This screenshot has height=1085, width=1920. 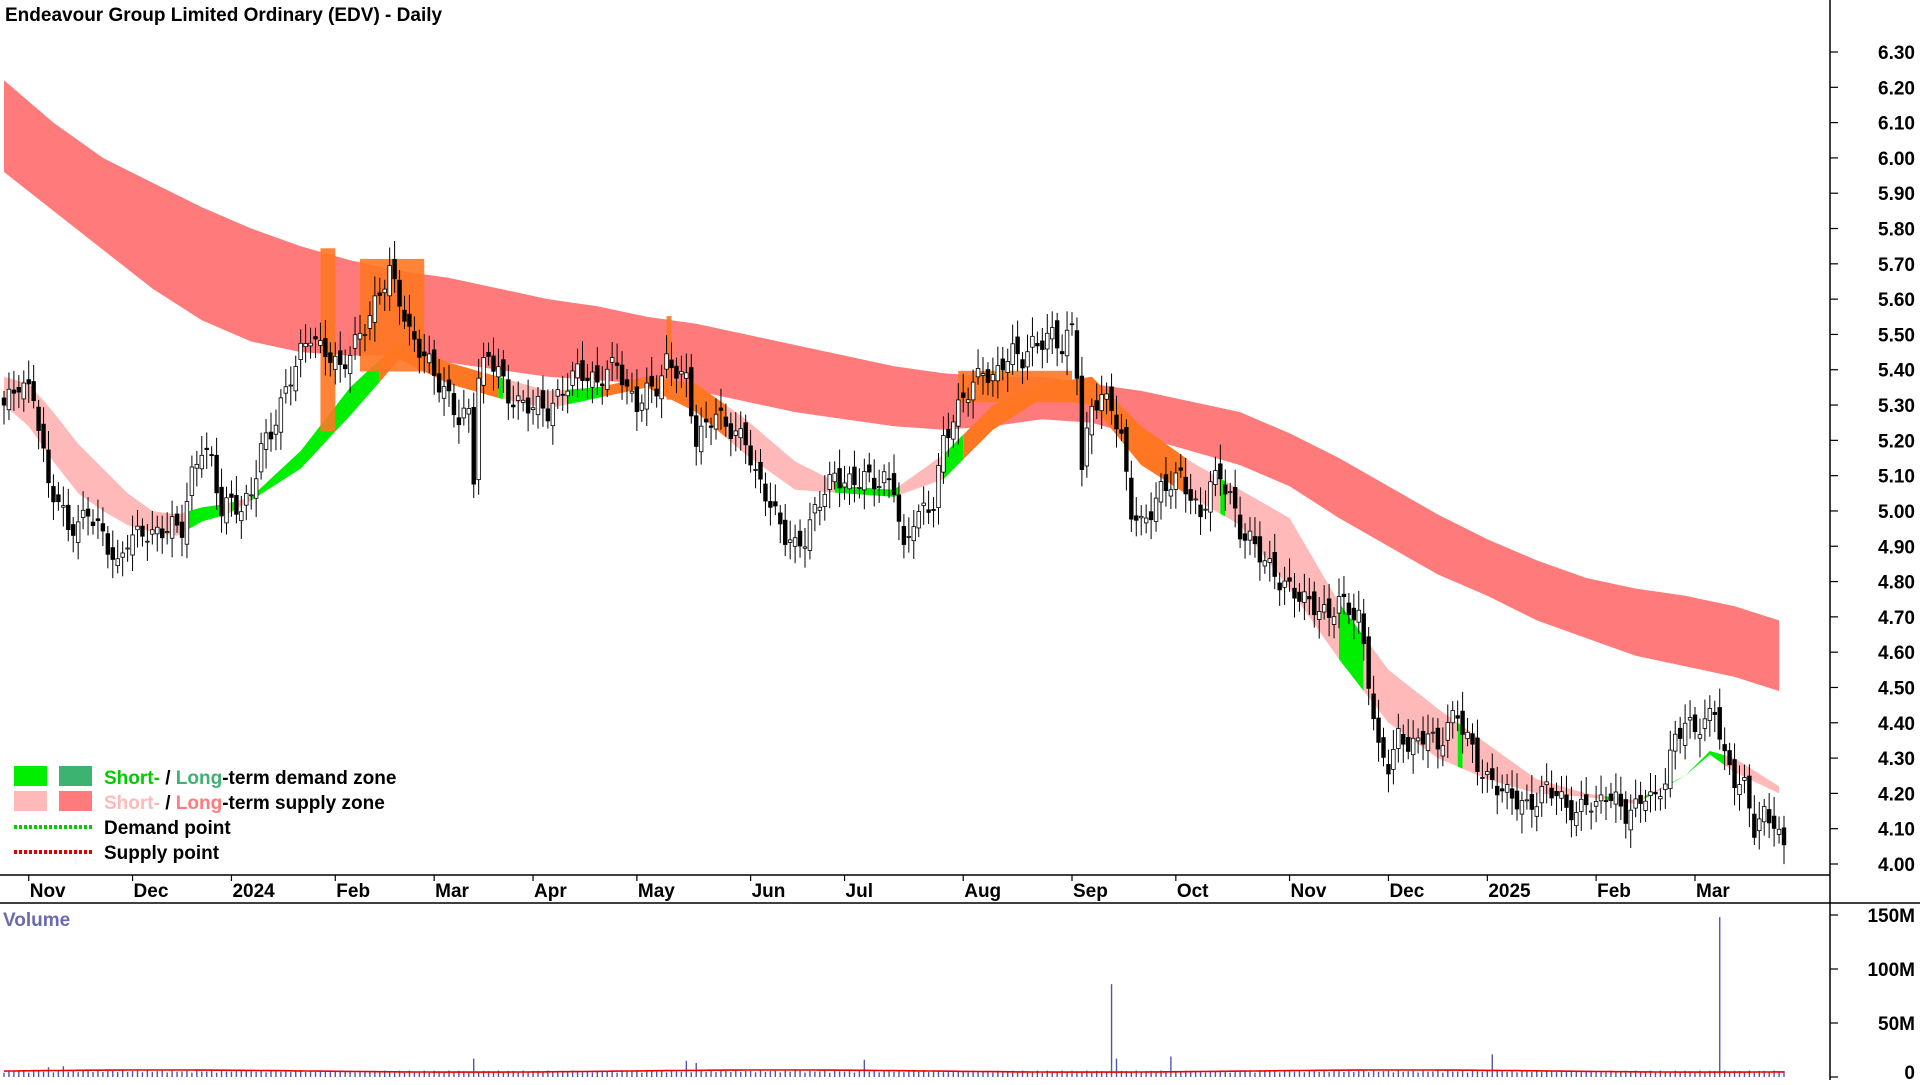 I want to click on time-tick-label: Feb, so click(x=1614, y=891).